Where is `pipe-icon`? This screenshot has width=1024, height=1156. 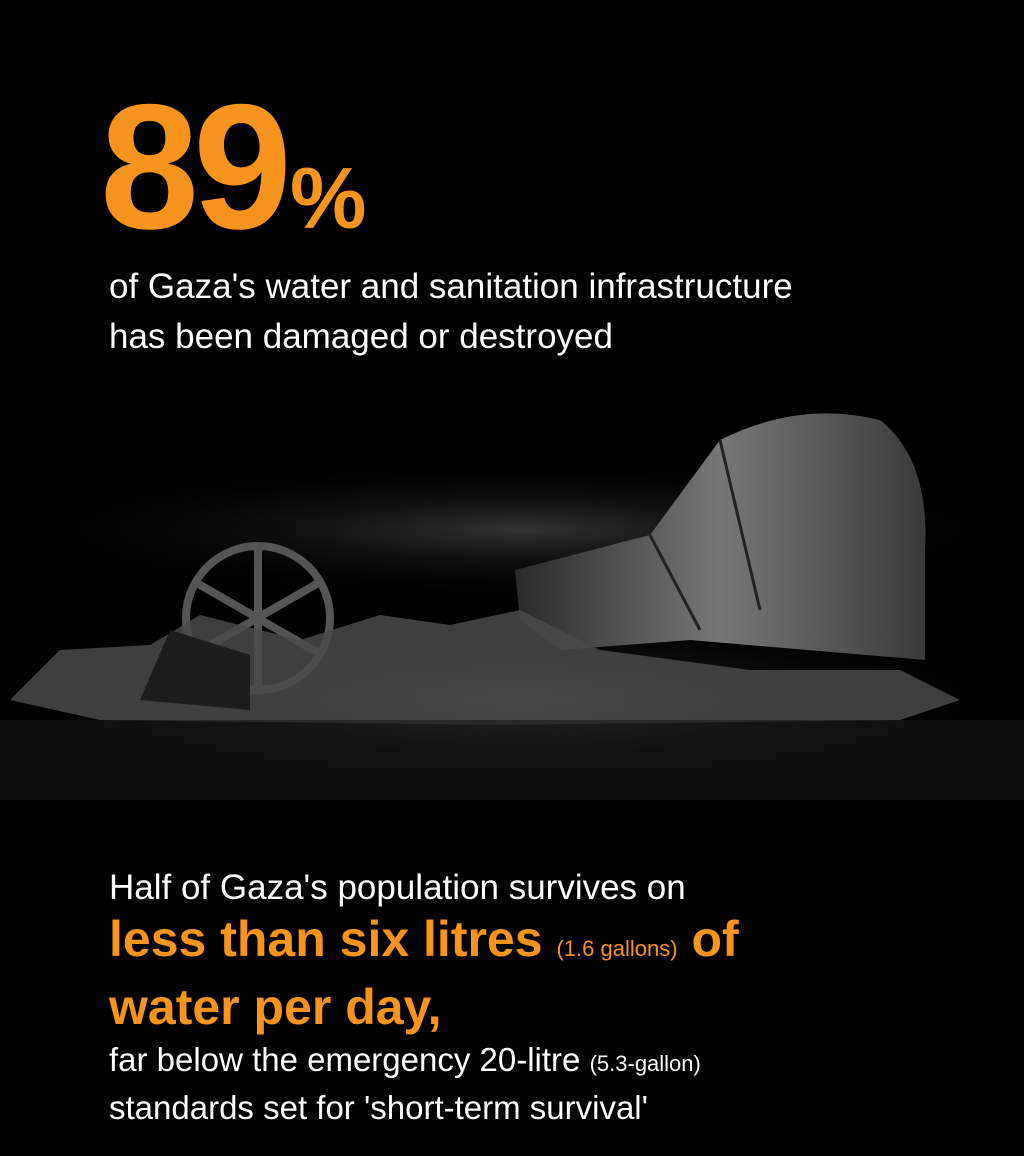 pipe-icon is located at coordinates (720, 536).